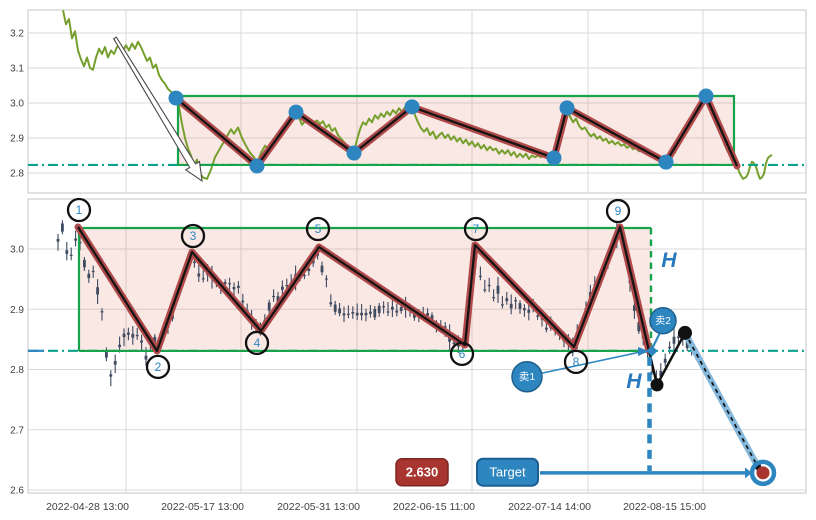 The image size is (816, 520). What do you see at coordinates (434, 507) in the screenshot?
I see `x-tick-label: 2022-06-15 11:00` at bounding box center [434, 507].